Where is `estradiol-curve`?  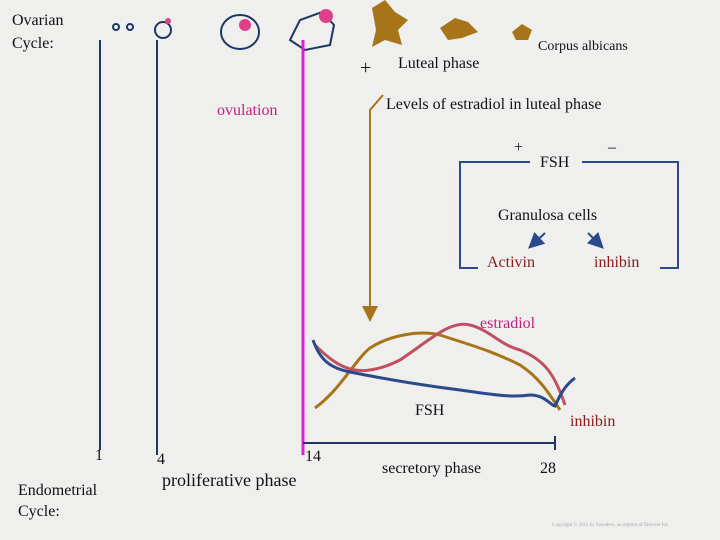
estradiol-curve is located at coordinates (440, 364).